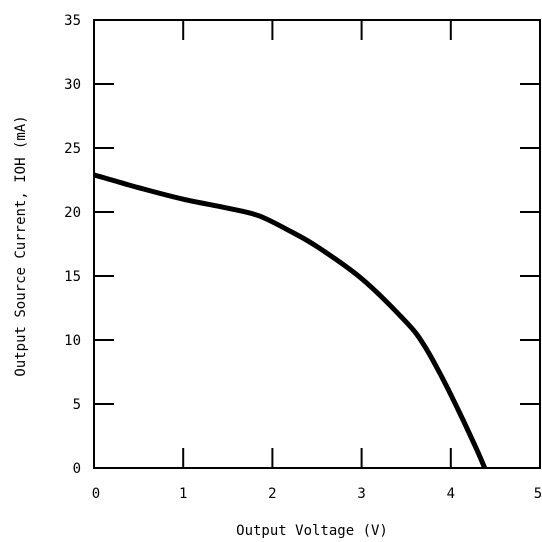 This screenshot has width=542, height=542. Describe the element at coordinates (538, 494) in the screenshot. I see `x-tick-label-5: 5` at that location.